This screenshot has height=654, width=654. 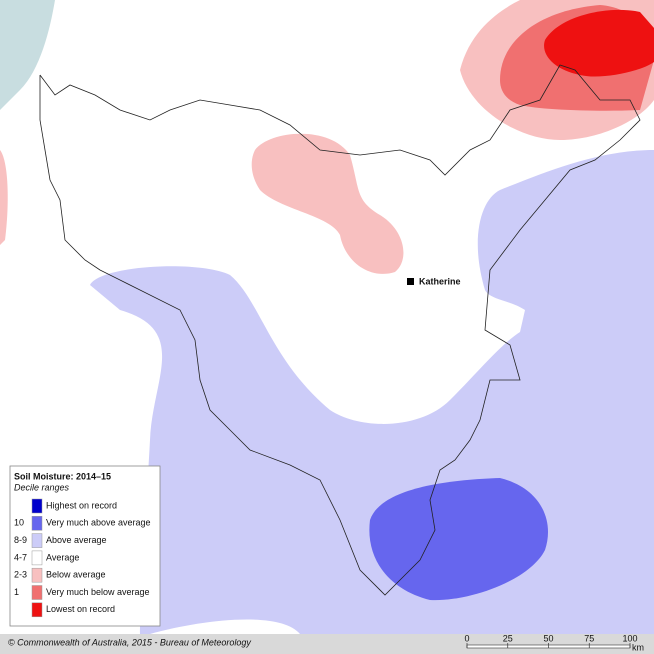 What do you see at coordinates (508, 638) in the screenshot?
I see `scale-tick-label: 25` at bounding box center [508, 638].